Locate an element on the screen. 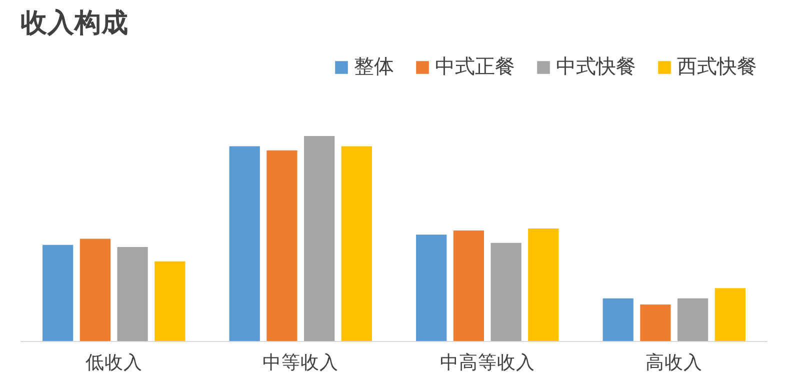 Image resolution: width=787 pixels, height=376 pixels. legend-label: 中式快餐 is located at coordinates (596, 66).